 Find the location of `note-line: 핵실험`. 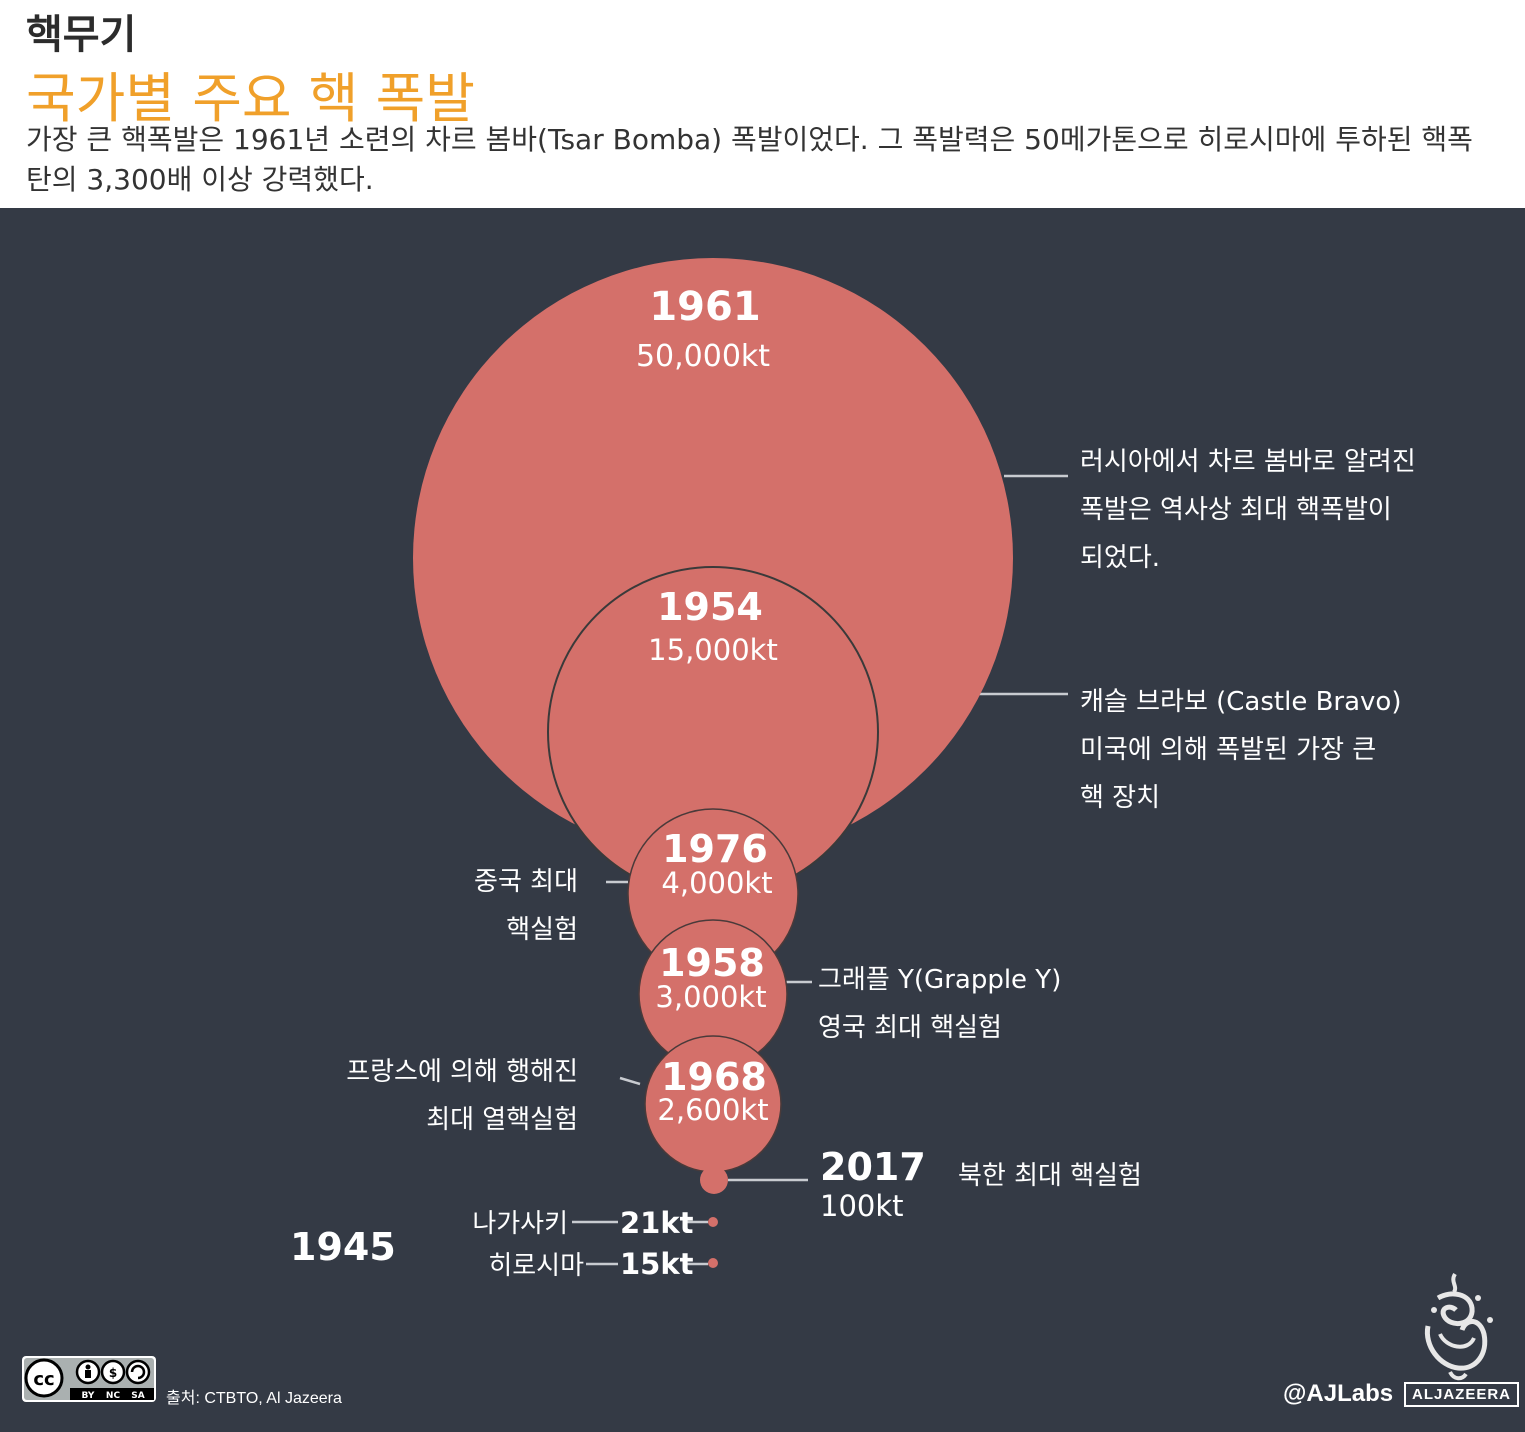

note-line: 핵실험 is located at coordinates (542, 930).